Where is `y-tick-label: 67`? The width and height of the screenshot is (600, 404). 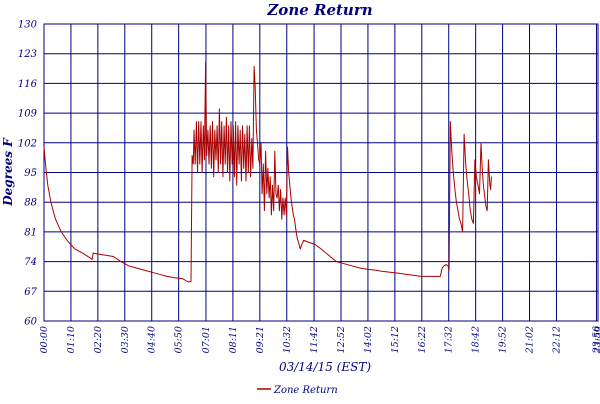
y-tick-label: 67 is located at coordinates (30, 292).